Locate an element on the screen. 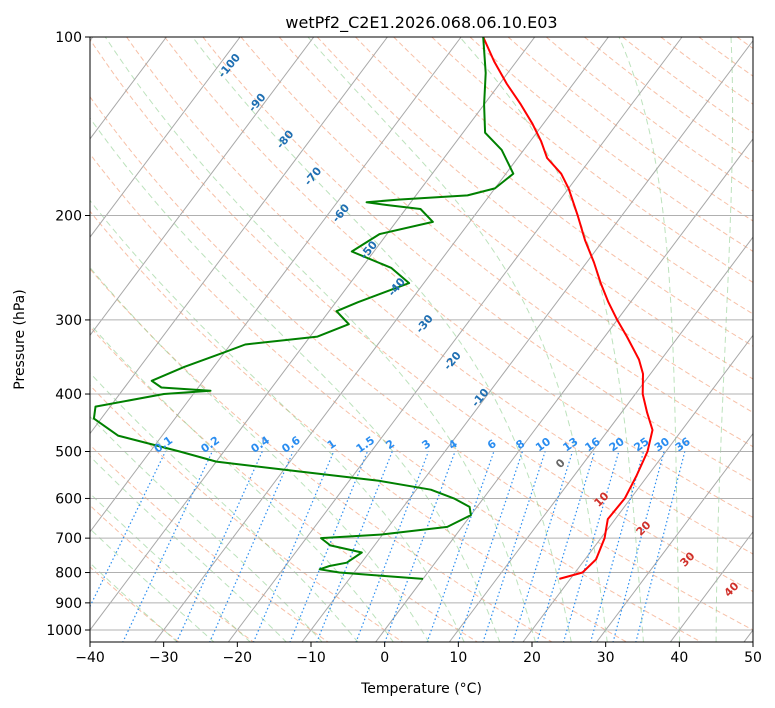  y-tick-label: 800 is located at coordinates (68, 574).